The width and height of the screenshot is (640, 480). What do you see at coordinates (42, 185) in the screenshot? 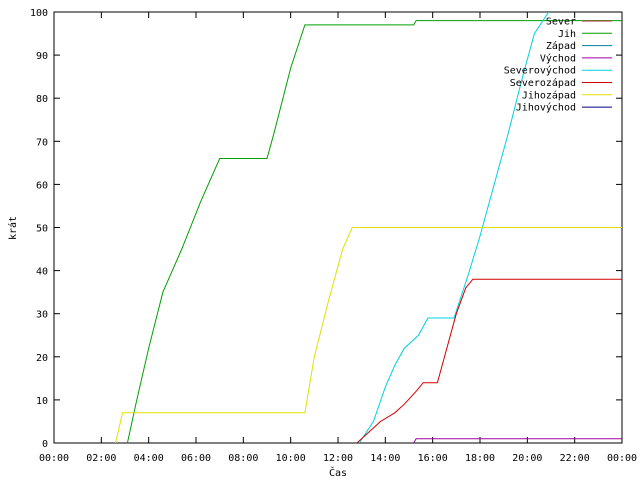
I see `y-tick-label: 60` at bounding box center [42, 185].